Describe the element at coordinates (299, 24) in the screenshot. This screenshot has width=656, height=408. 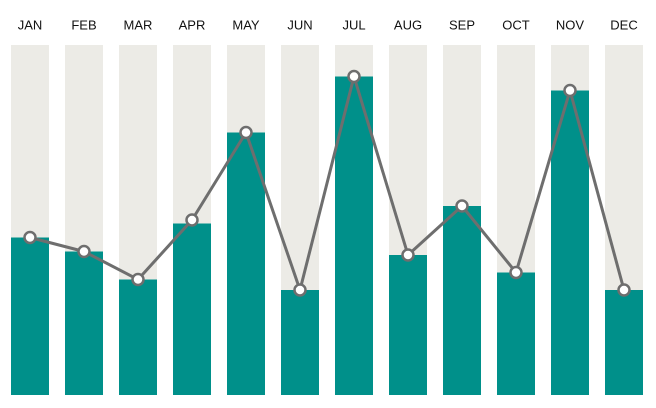
I see `x-tick-label: JUN` at that location.